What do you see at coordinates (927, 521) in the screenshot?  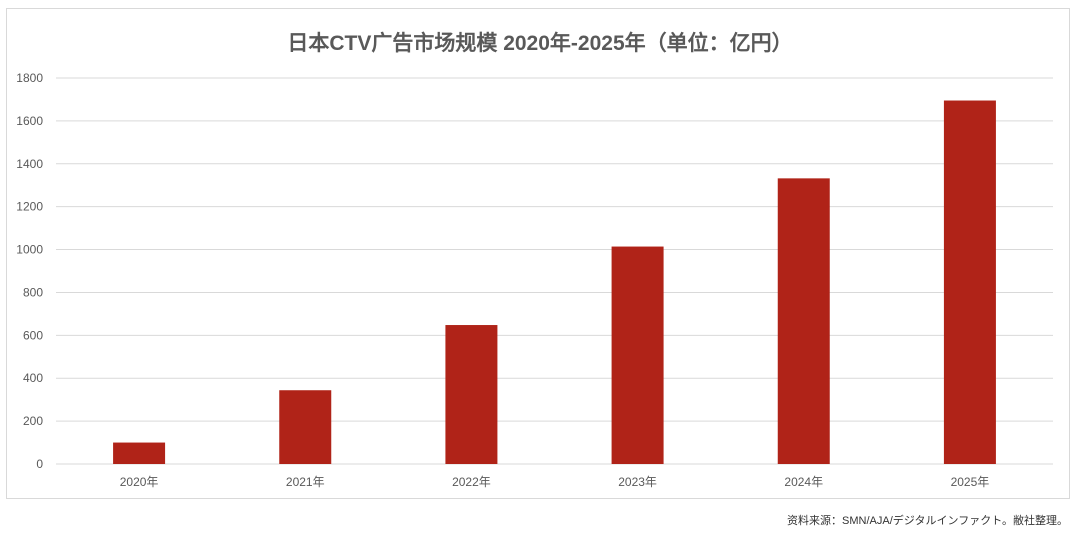 I see `source-note: 资料来源：SMN/AJA/デジタルインファクト。敝社整理。` at bounding box center [927, 521].